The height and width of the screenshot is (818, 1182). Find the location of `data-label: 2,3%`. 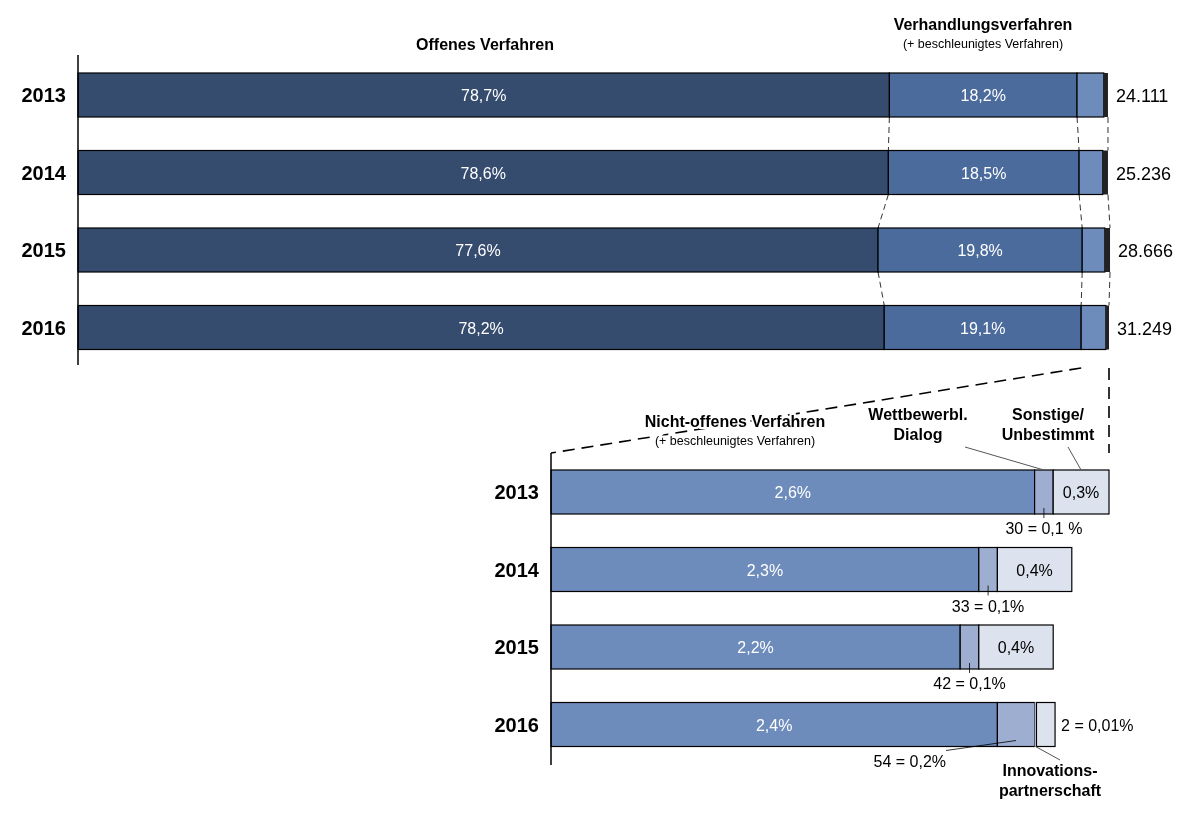

data-label: 2,3% is located at coordinates (765, 570).